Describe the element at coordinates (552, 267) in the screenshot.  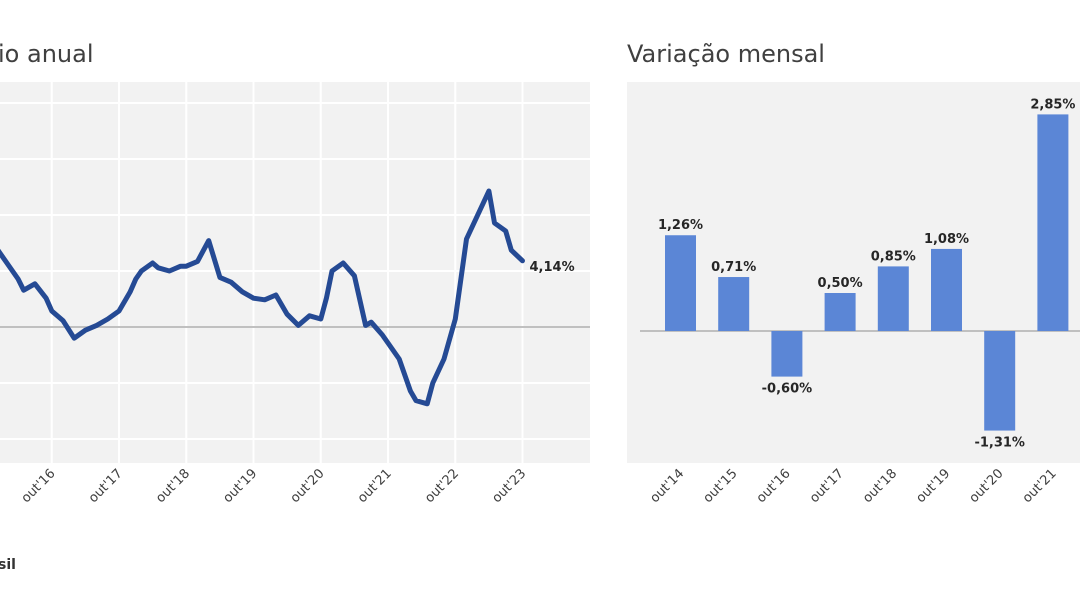
I see `end-value-label: 4,14%` at that location.